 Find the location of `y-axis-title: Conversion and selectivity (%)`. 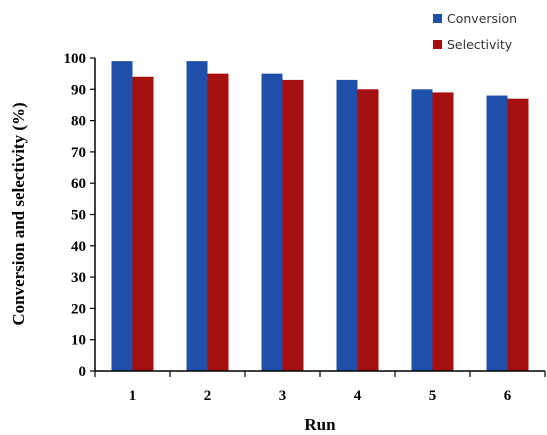

y-axis-title: Conversion and selectivity (%) is located at coordinates (18, 213).